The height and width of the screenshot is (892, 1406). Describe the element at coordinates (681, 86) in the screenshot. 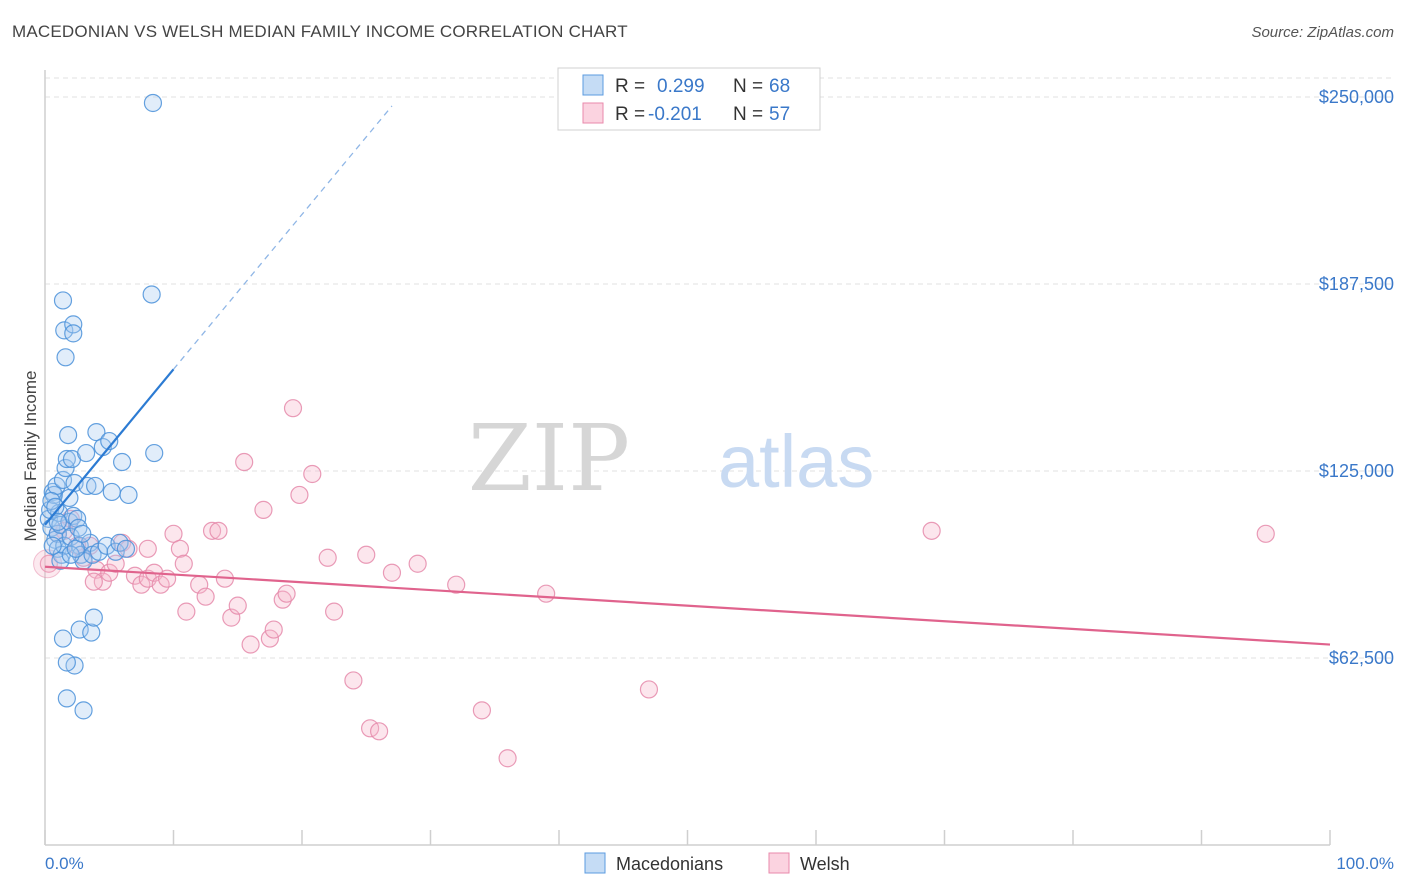

I see `stats-r-value-1: 0.299` at that location.